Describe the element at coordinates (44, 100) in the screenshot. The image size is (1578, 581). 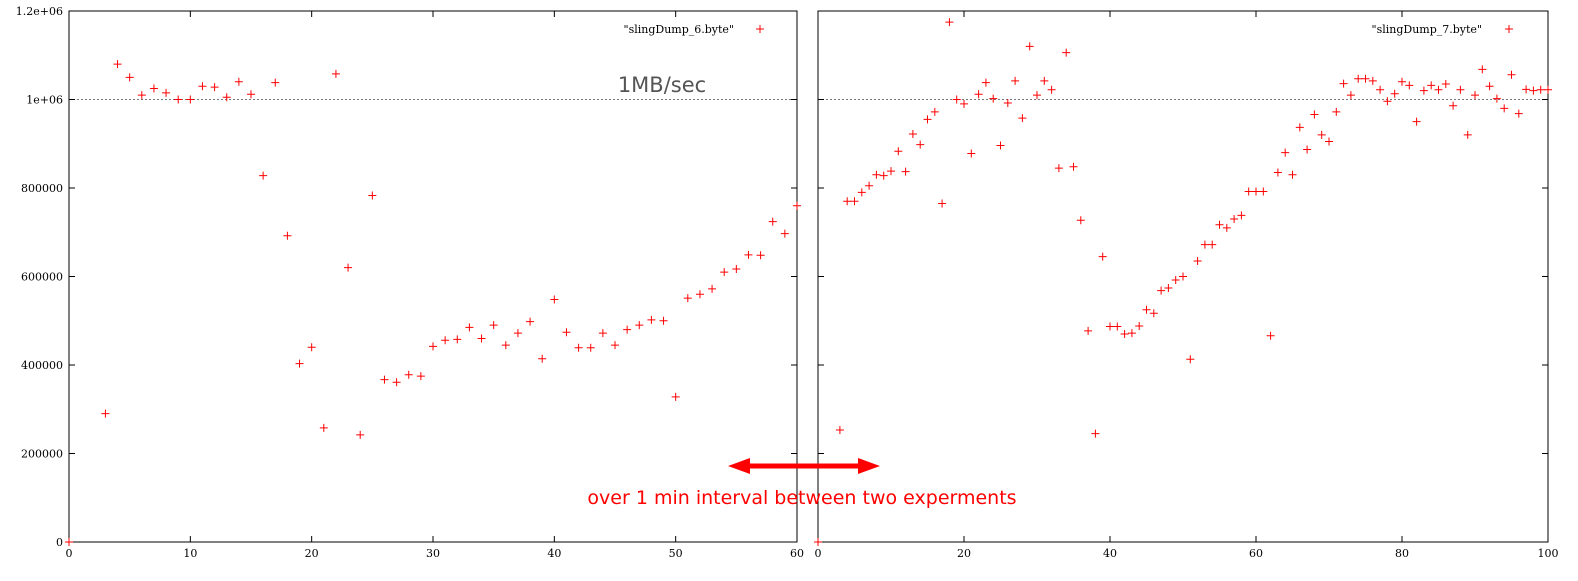
I see `y-tick-label: 1e+06` at that location.